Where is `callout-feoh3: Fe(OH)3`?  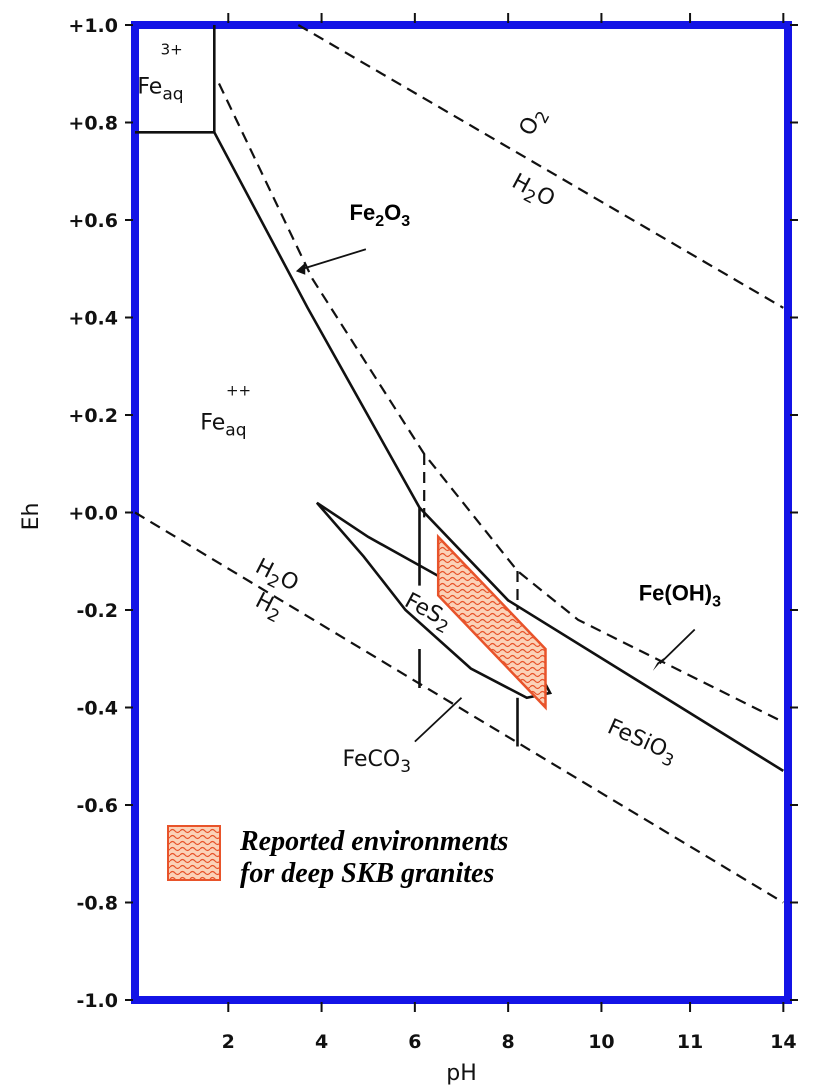
callout-feoh3: Fe(OH)3 is located at coordinates (680, 595).